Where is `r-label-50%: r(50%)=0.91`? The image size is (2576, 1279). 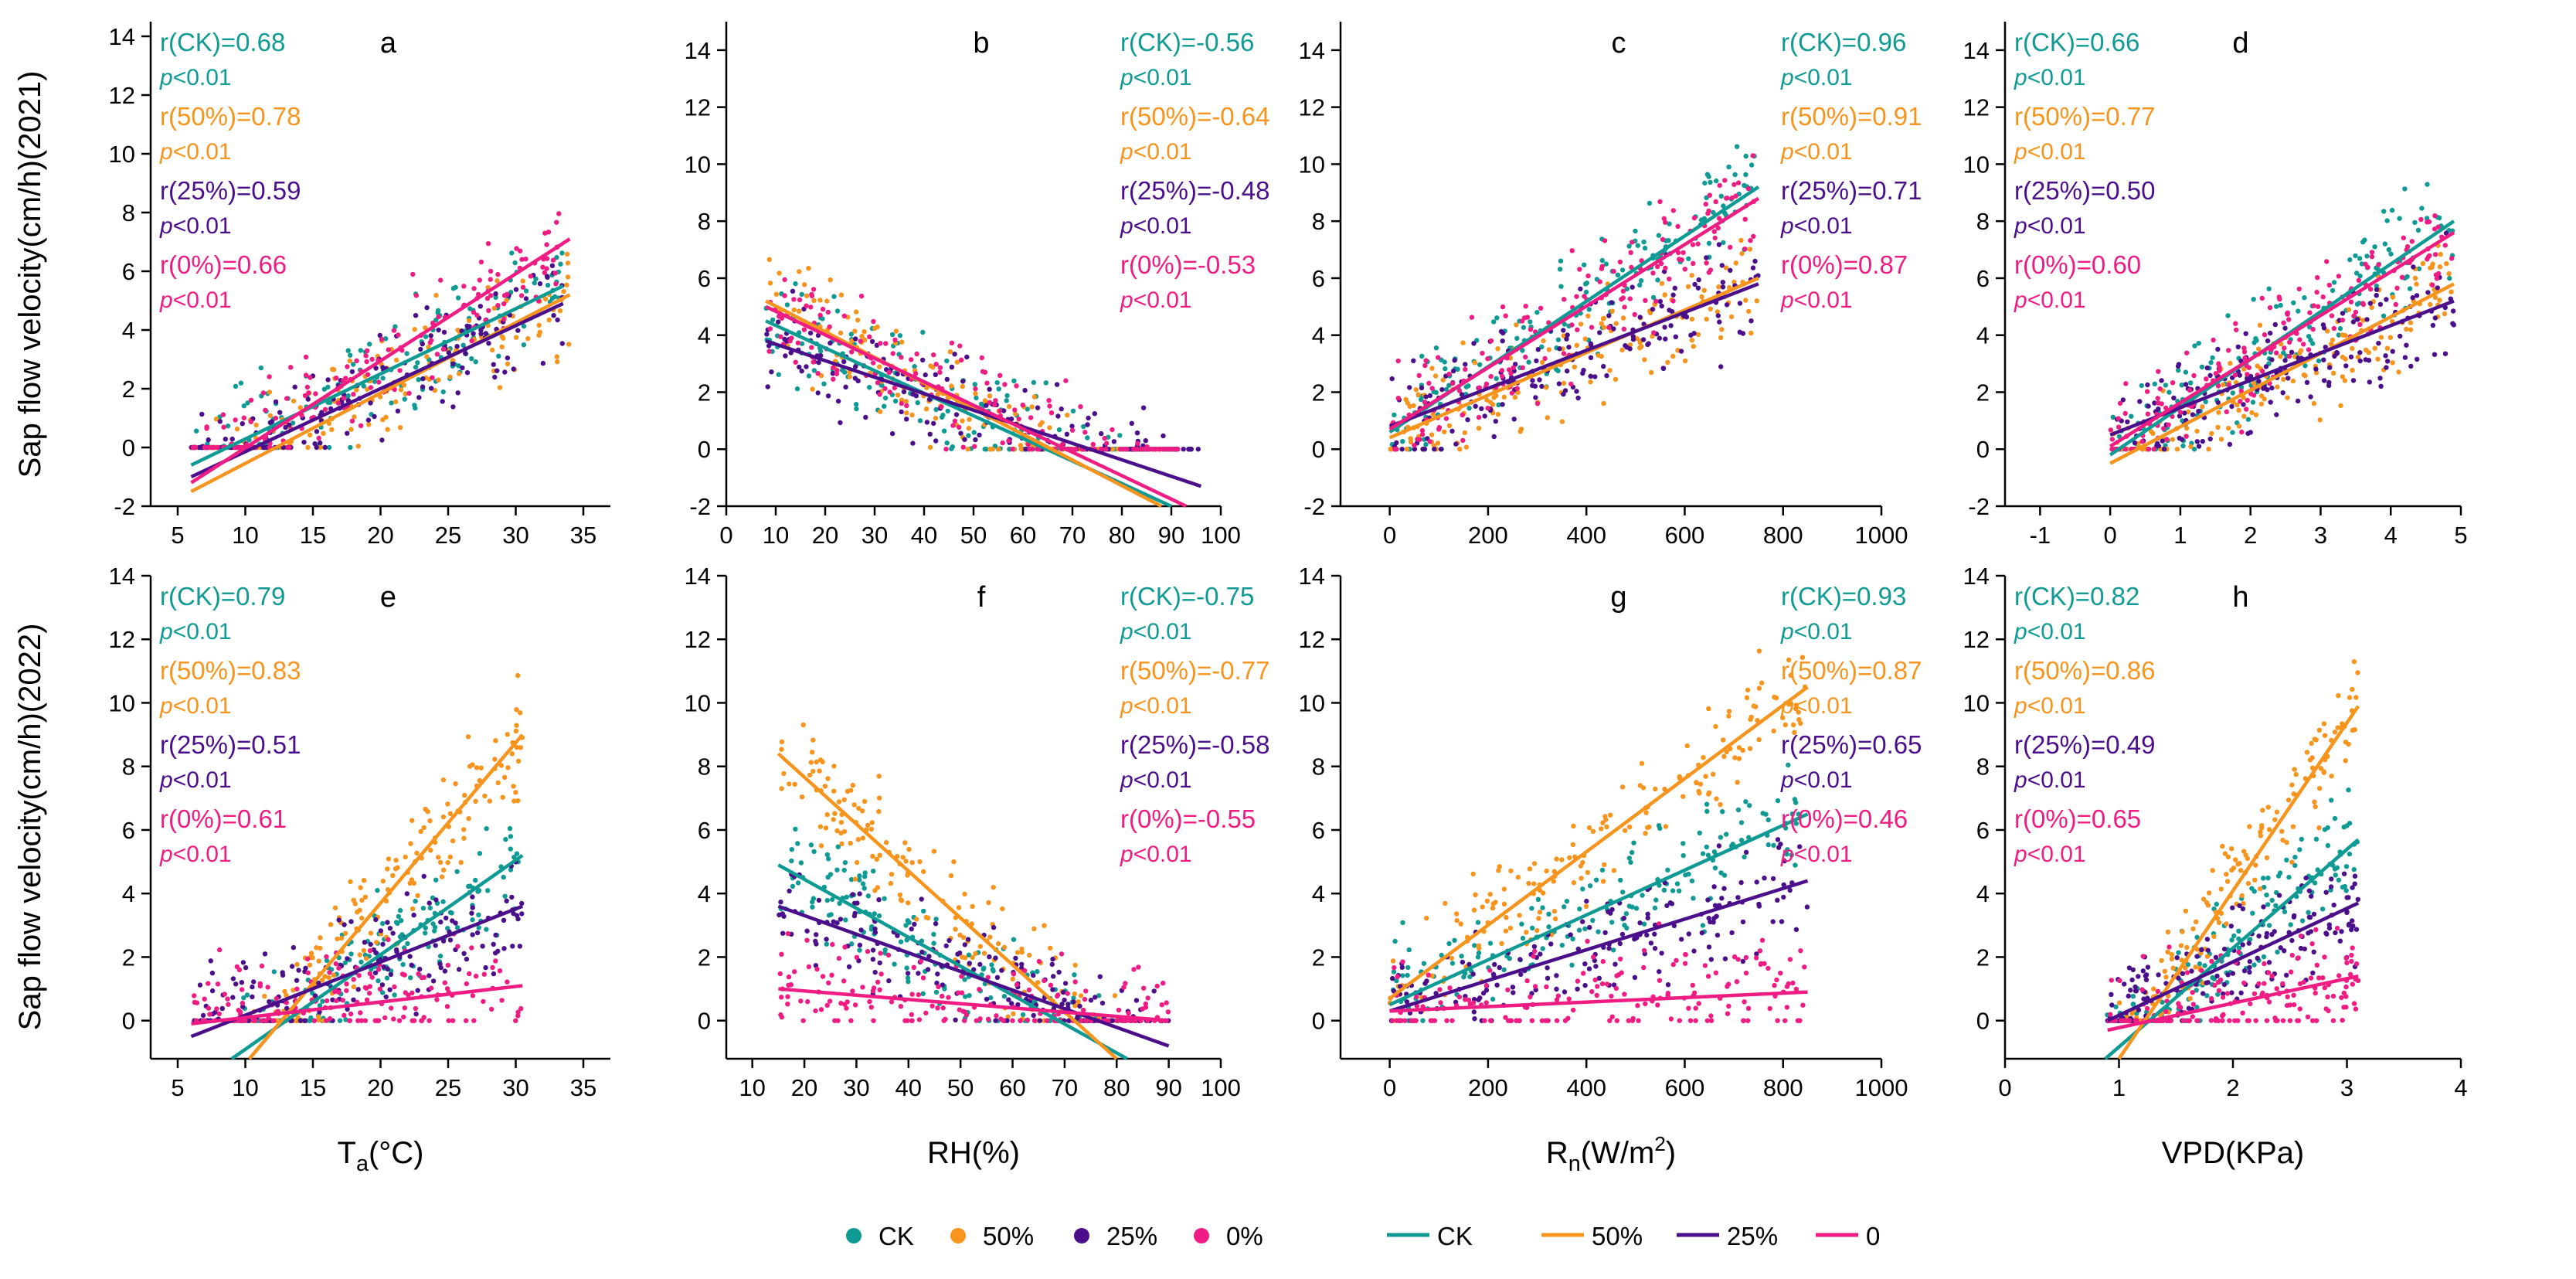 r-label-50%: r(50%)=0.91 is located at coordinates (1851, 117).